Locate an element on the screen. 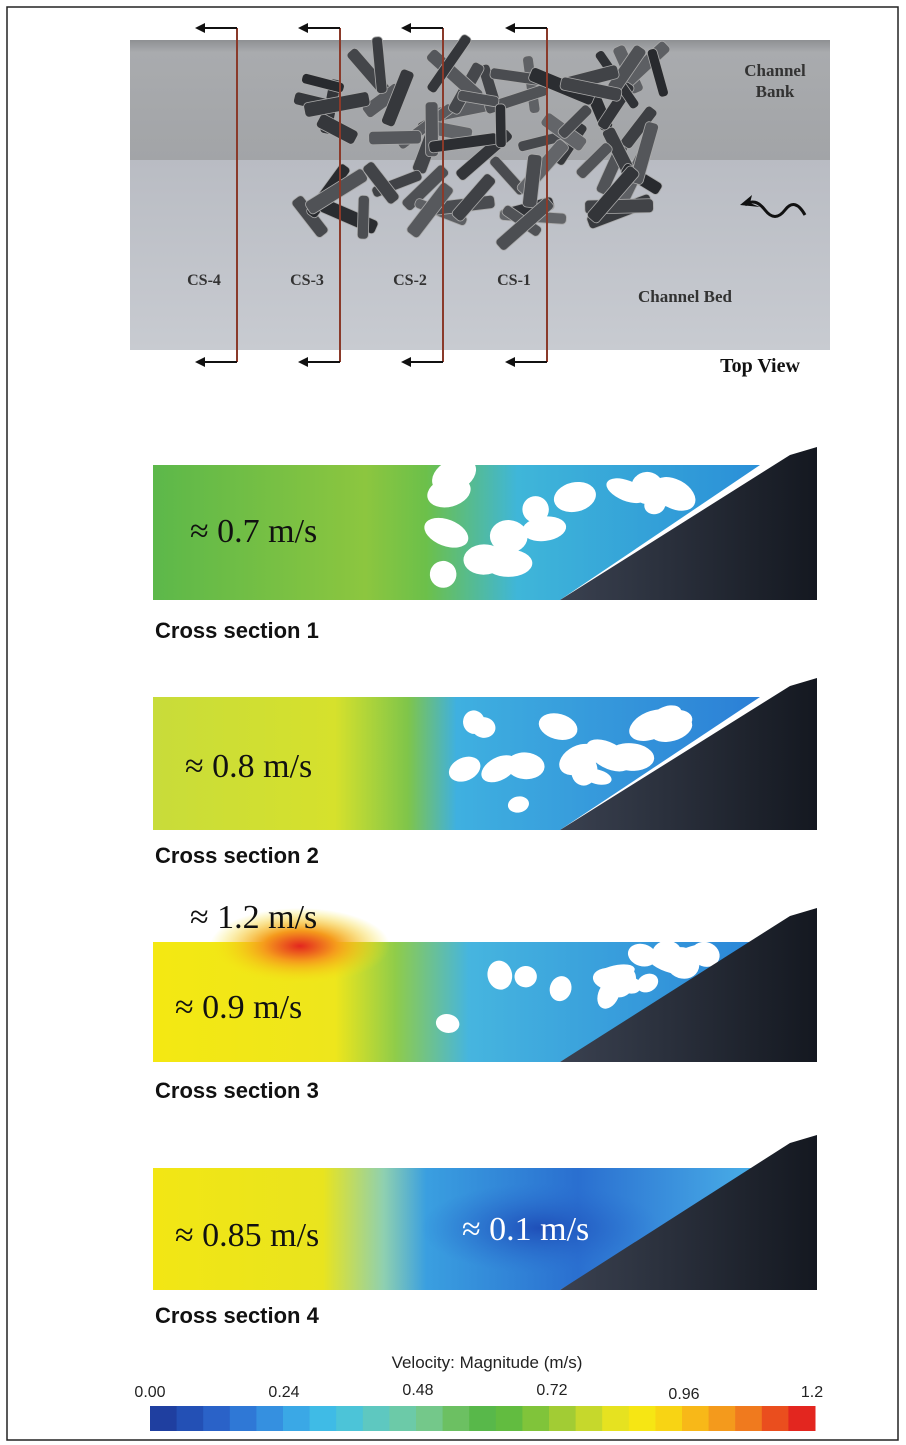 The height and width of the screenshot is (1445, 906). colorbar-tick-label: 0.72 is located at coordinates (551, 1390).